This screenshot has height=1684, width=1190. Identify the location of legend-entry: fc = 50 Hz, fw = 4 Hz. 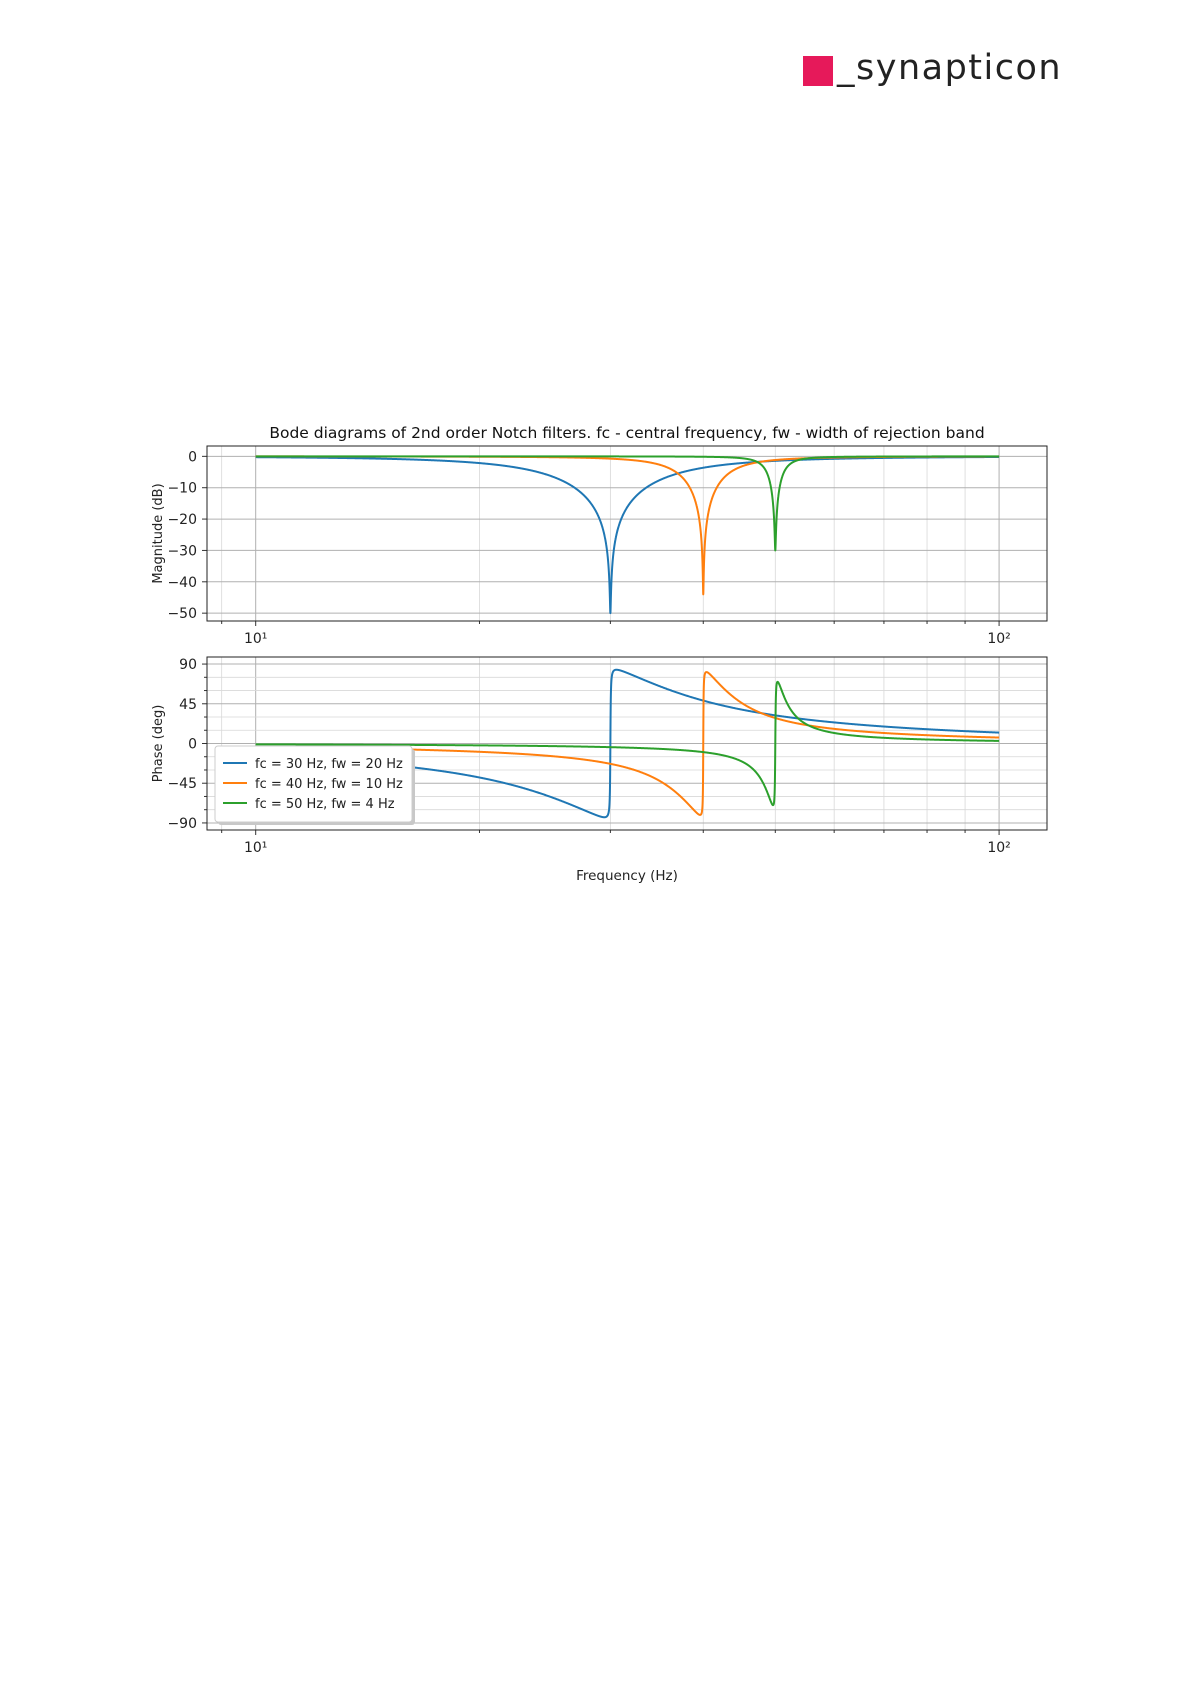
(325, 804).